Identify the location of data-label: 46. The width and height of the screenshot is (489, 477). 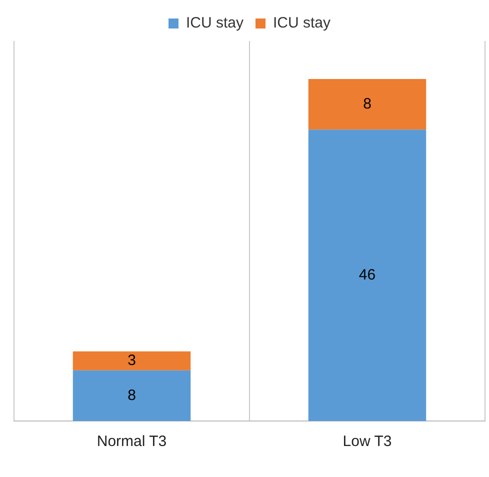
(367, 275).